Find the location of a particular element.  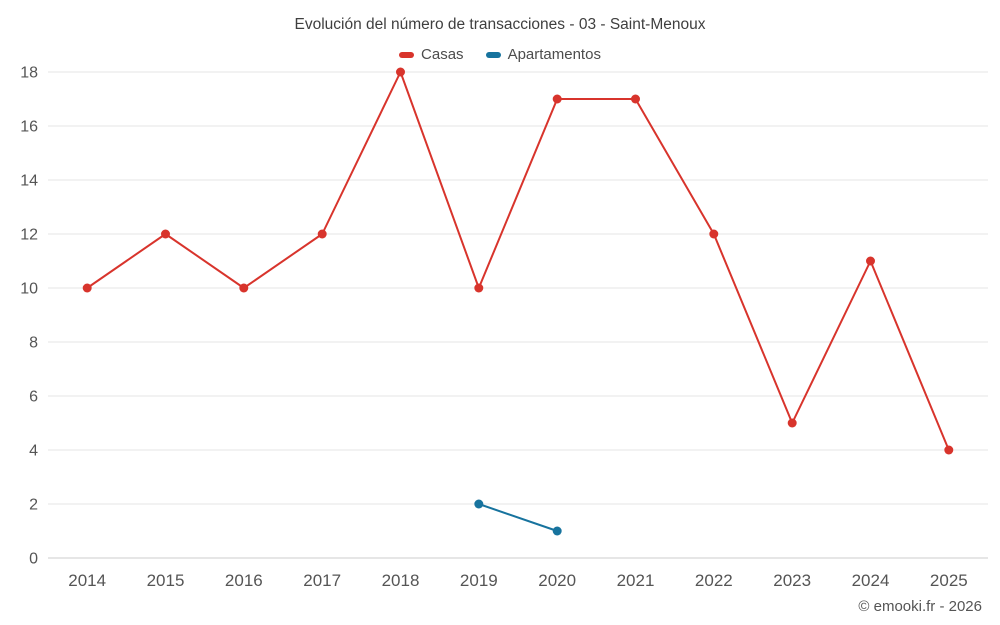

legend-marker-casas is located at coordinates (407, 54).